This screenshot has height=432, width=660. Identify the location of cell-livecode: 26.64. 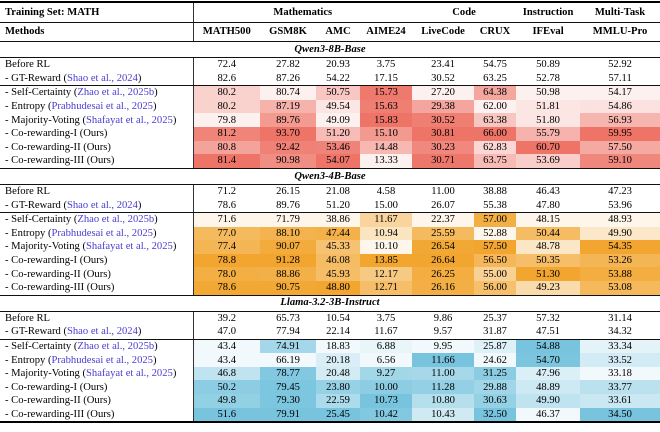
(443, 260).